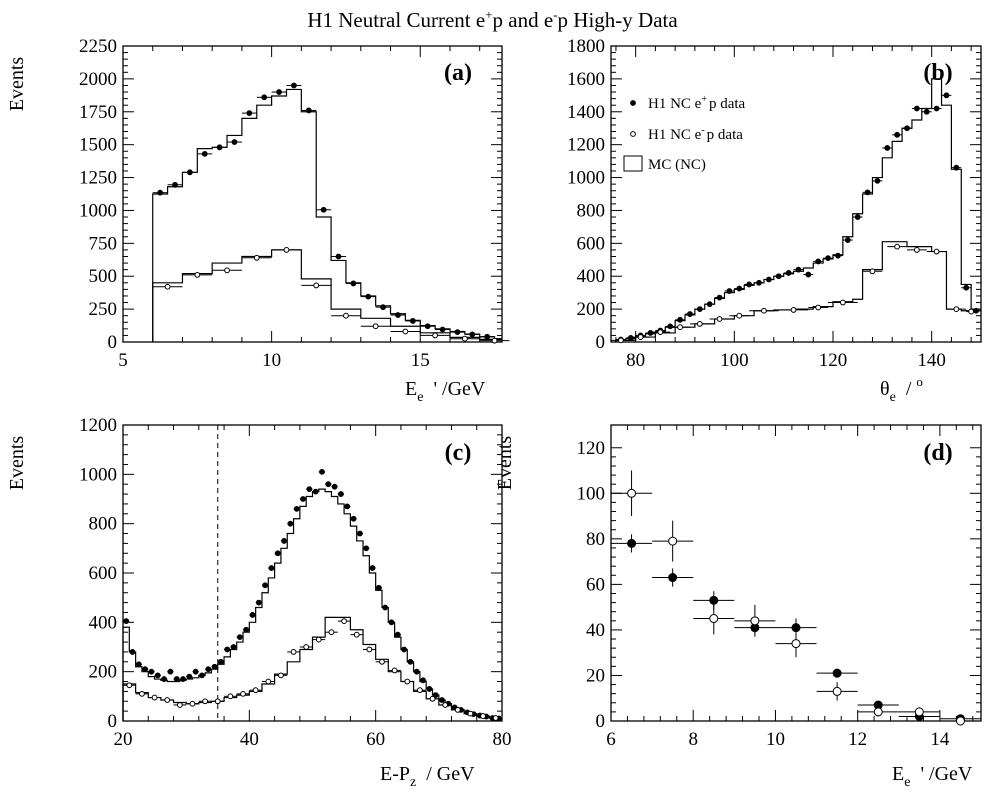 The height and width of the screenshot is (797, 985). I want to click on y-tick-label: 1800, so click(586, 46).